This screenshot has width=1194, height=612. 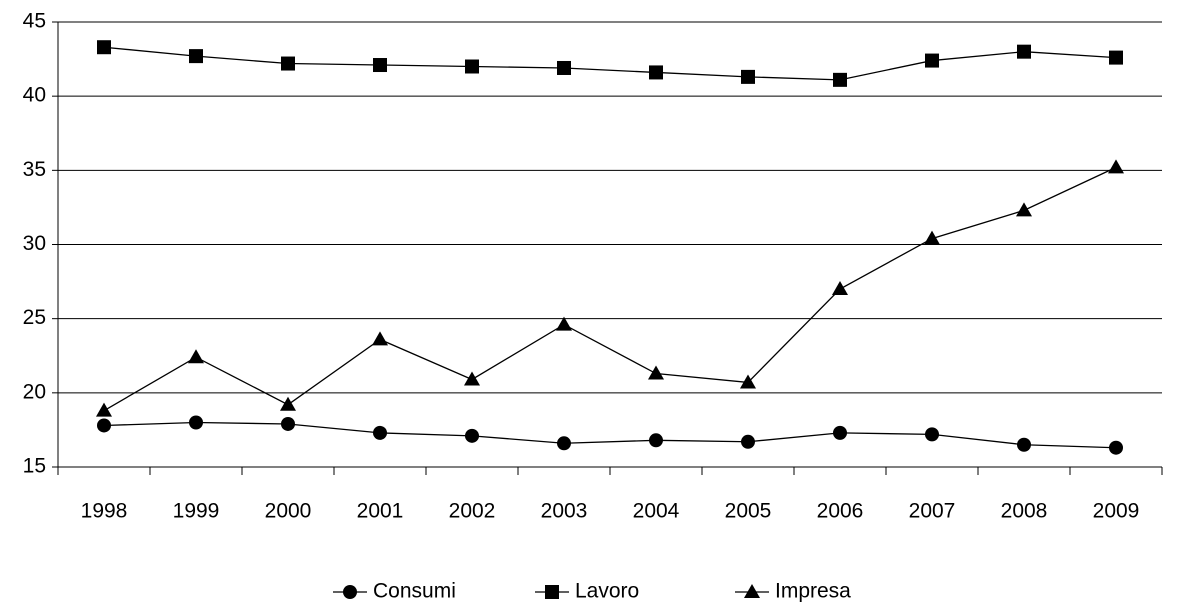 I want to click on x-tick-label: 1999, so click(x=196, y=511).